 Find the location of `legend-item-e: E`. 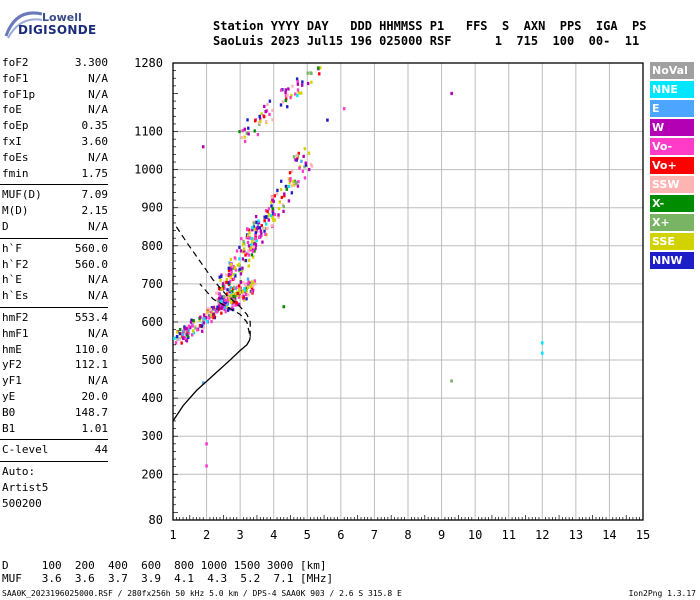

legend-item-e: E is located at coordinates (672, 108).